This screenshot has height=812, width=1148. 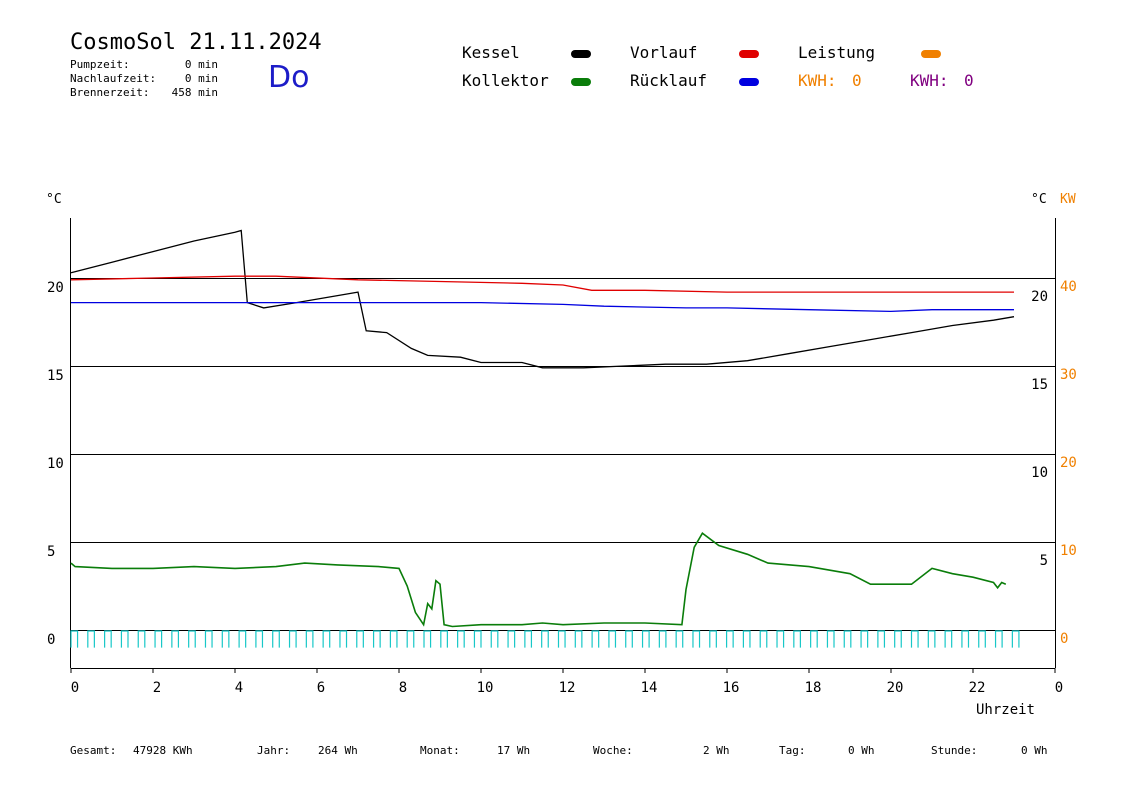 What do you see at coordinates (55, 288) in the screenshot?
I see `y-tick-label-left: 20` at bounding box center [55, 288].